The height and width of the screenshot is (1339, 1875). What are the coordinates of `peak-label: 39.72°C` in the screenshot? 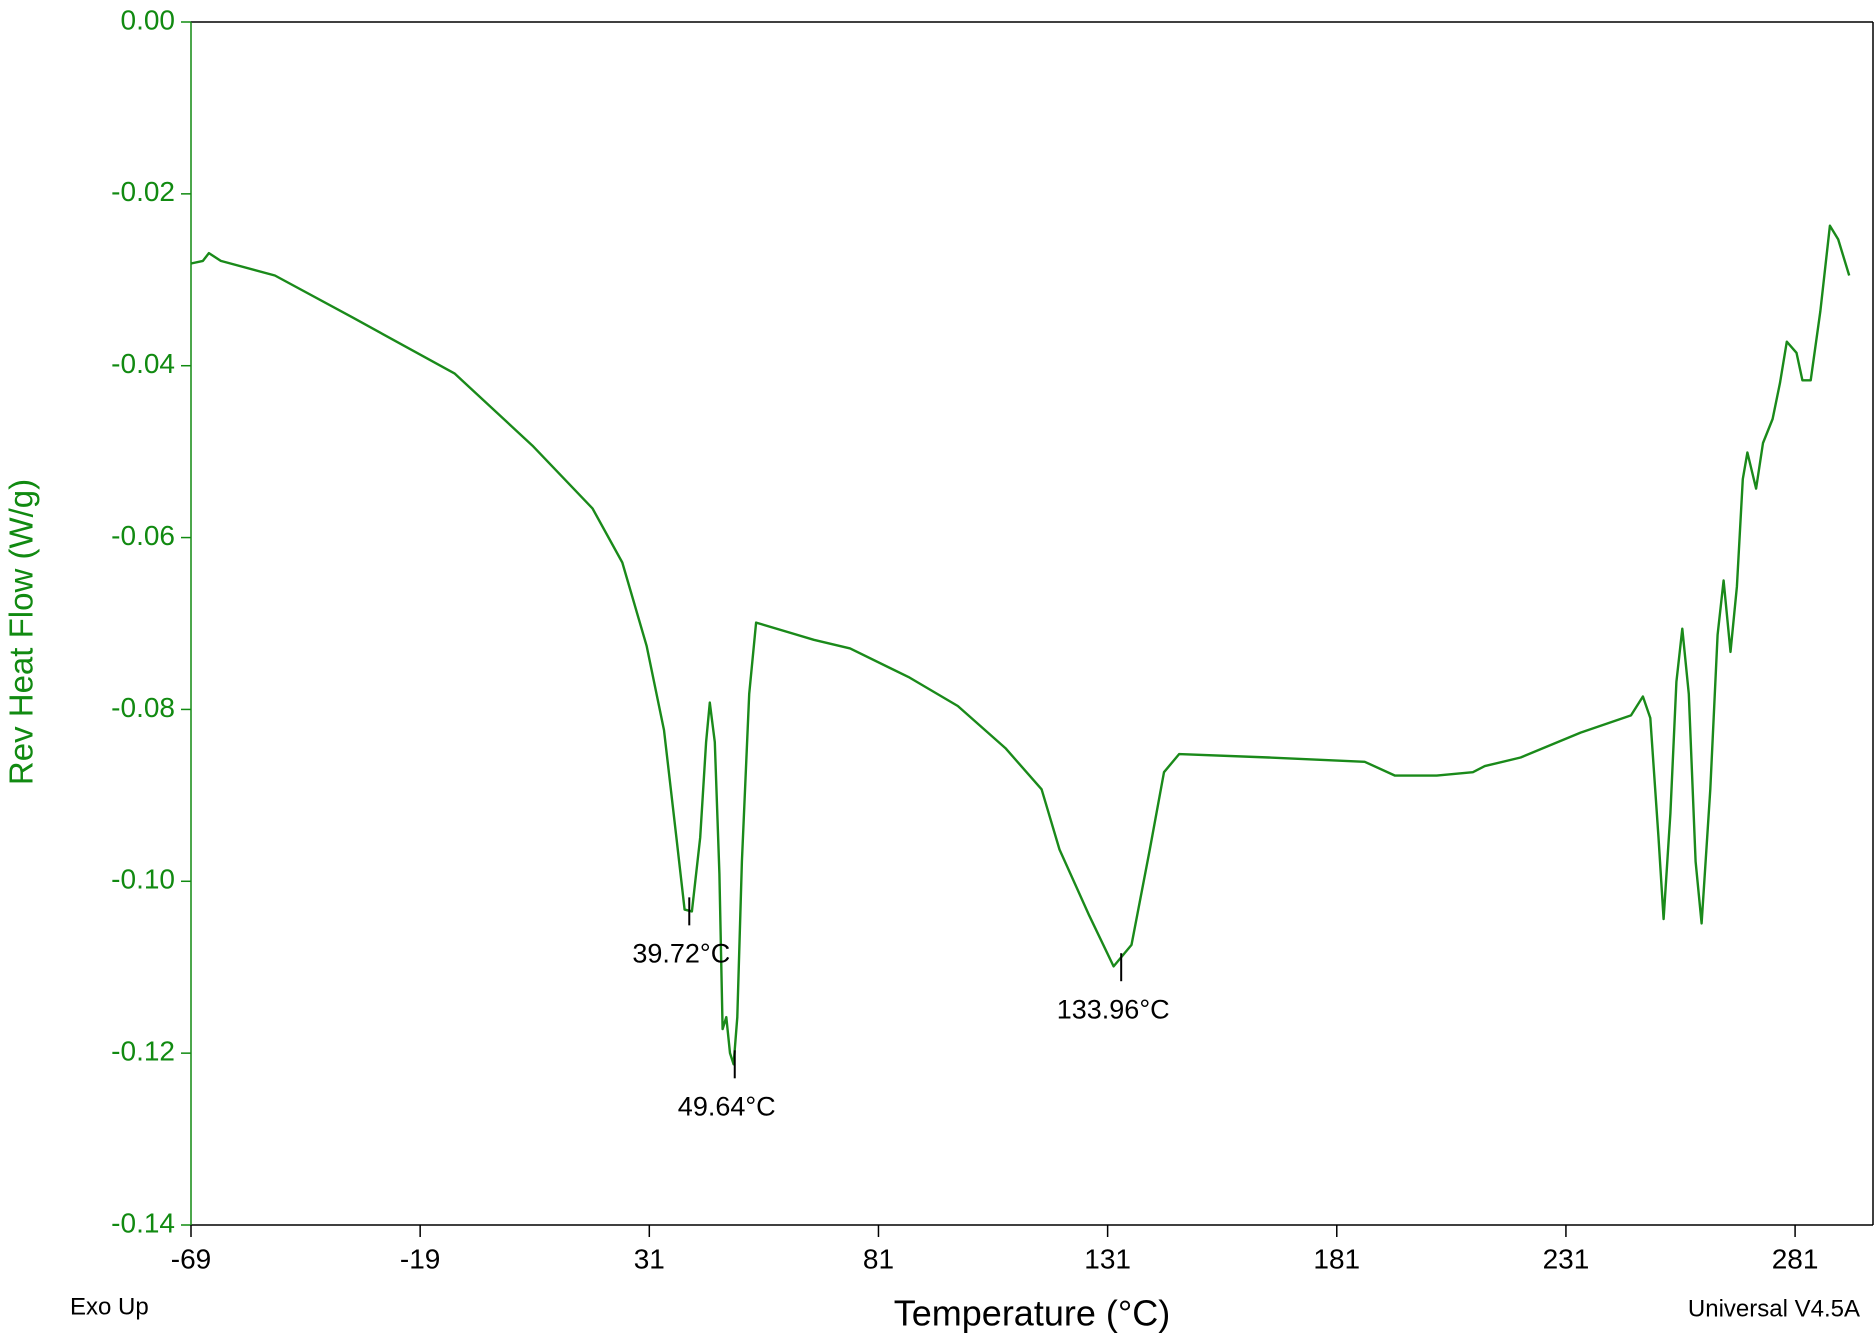 It's located at (681, 953).